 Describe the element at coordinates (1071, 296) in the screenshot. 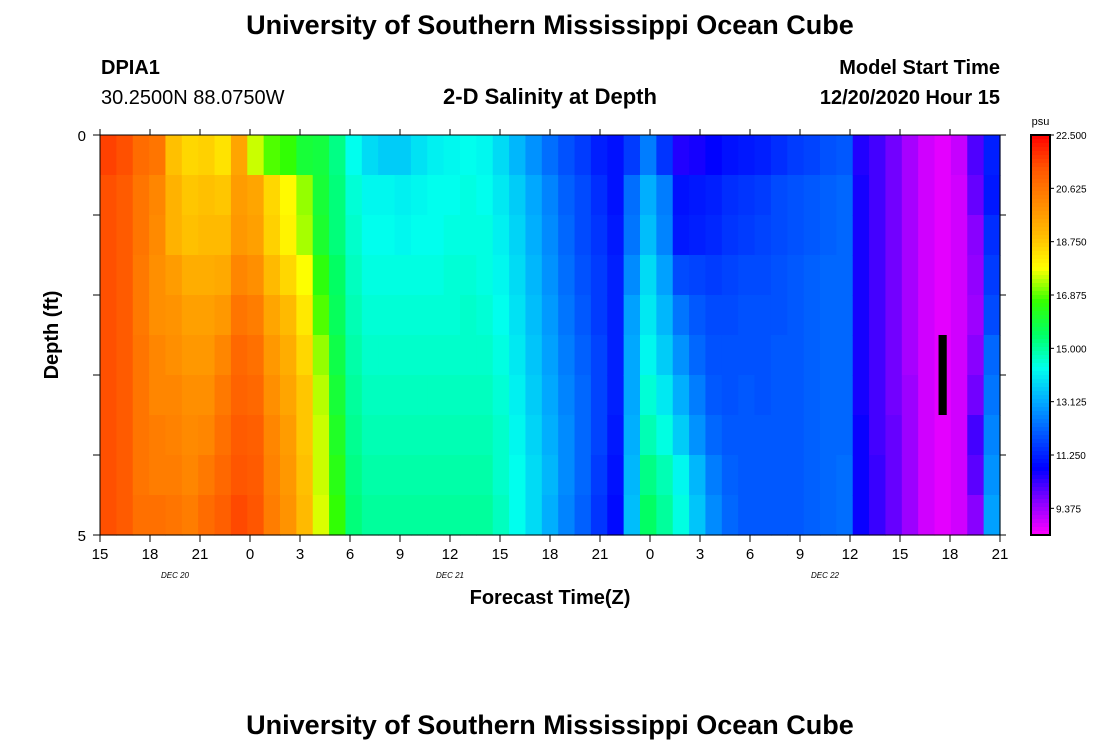

I see `colorbar-tick-label: 16.875` at that location.